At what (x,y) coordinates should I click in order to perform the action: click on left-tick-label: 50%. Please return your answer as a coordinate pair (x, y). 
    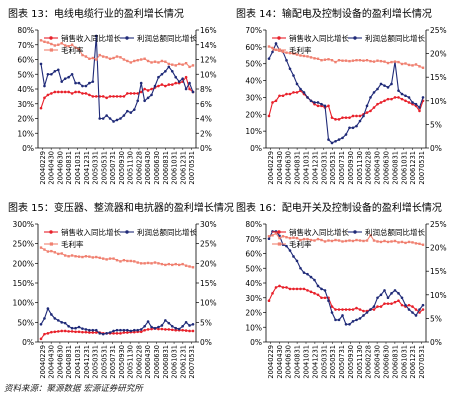
    Looking at the image, I should click on (253, 64).